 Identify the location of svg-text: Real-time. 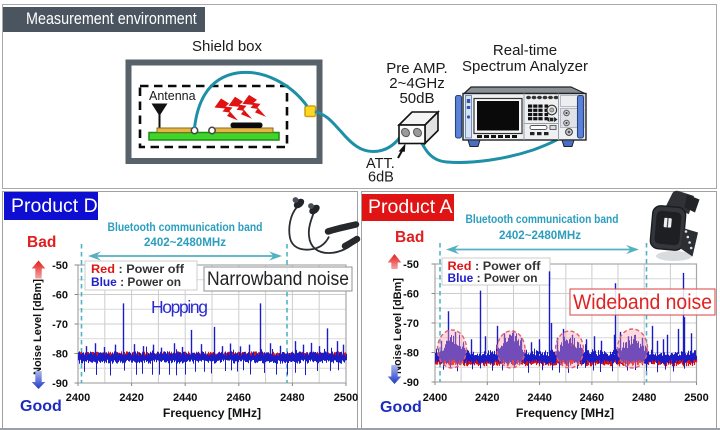
(525, 50).